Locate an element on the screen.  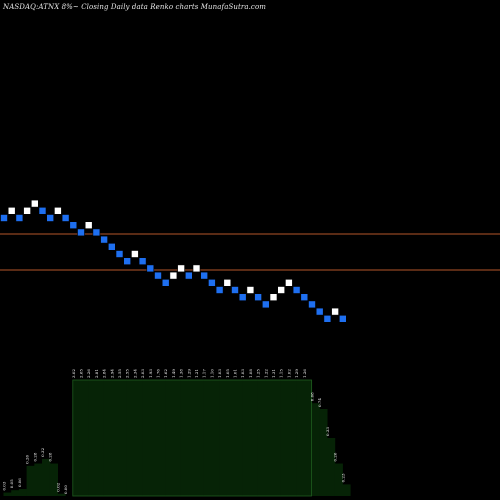
volume-label: 0.23 is located at coordinates (342, 477).